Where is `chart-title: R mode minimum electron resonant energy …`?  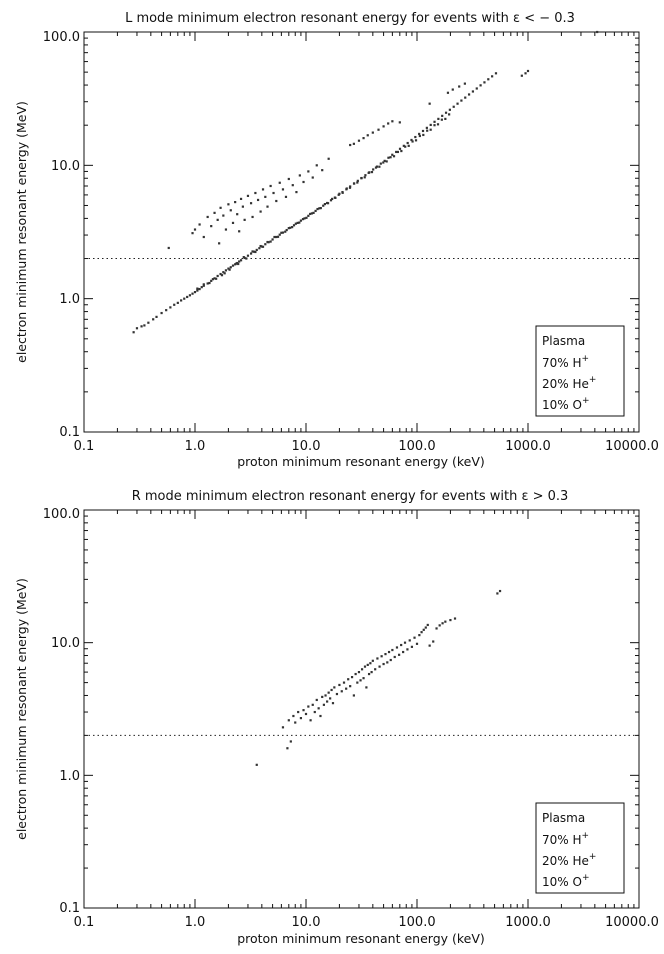
chart-title: R mode minimum electron resonant energy … is located at coordinates (350, 496).